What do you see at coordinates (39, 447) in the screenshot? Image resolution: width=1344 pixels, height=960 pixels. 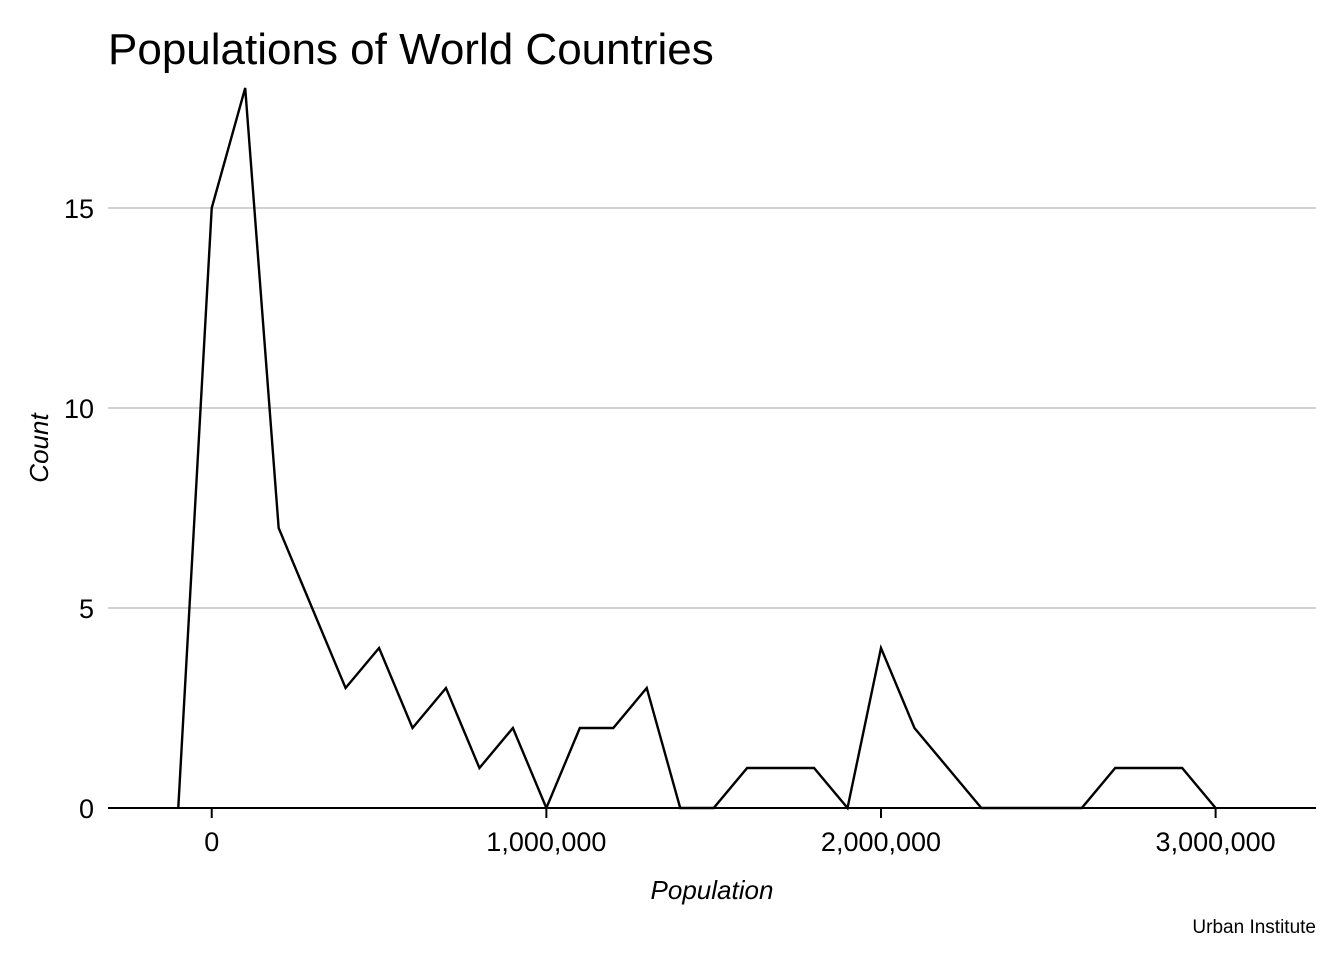 I see `y-axis-label: Count` at bounding box center [39, 447].